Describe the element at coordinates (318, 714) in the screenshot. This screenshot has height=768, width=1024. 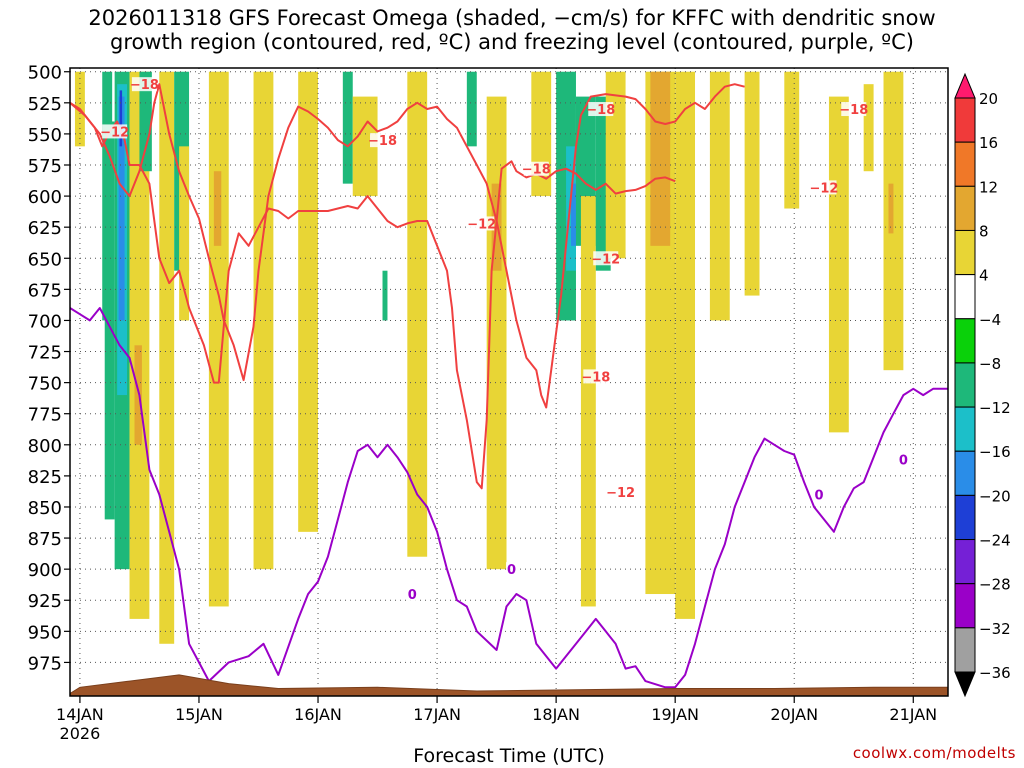
I see `x-tick-label-16jan: 16JAN` at that location.